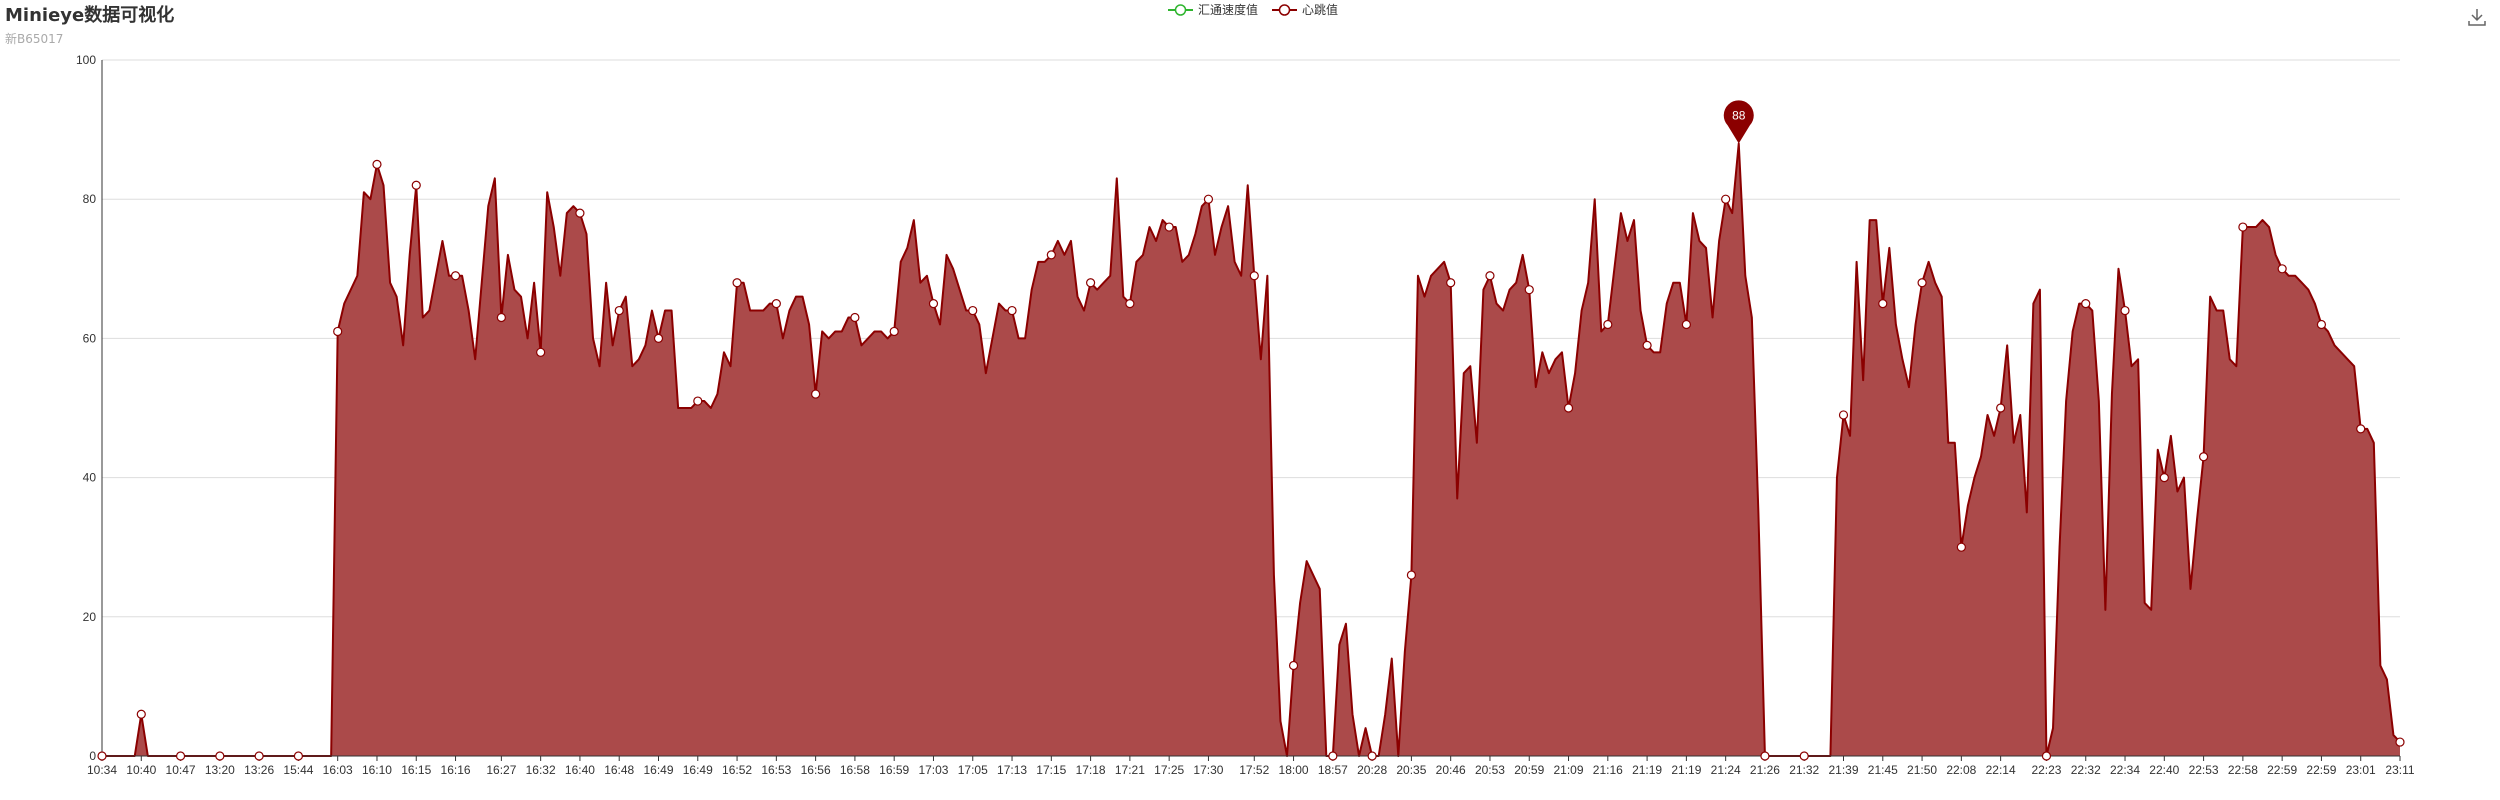 Image resolution: width=2500 pixels, height=800 pixels. What do you see at coordinates (776, 770) in the screenshot?
I see `x-tick-label: 16:53` at bounding box center [776, 770].